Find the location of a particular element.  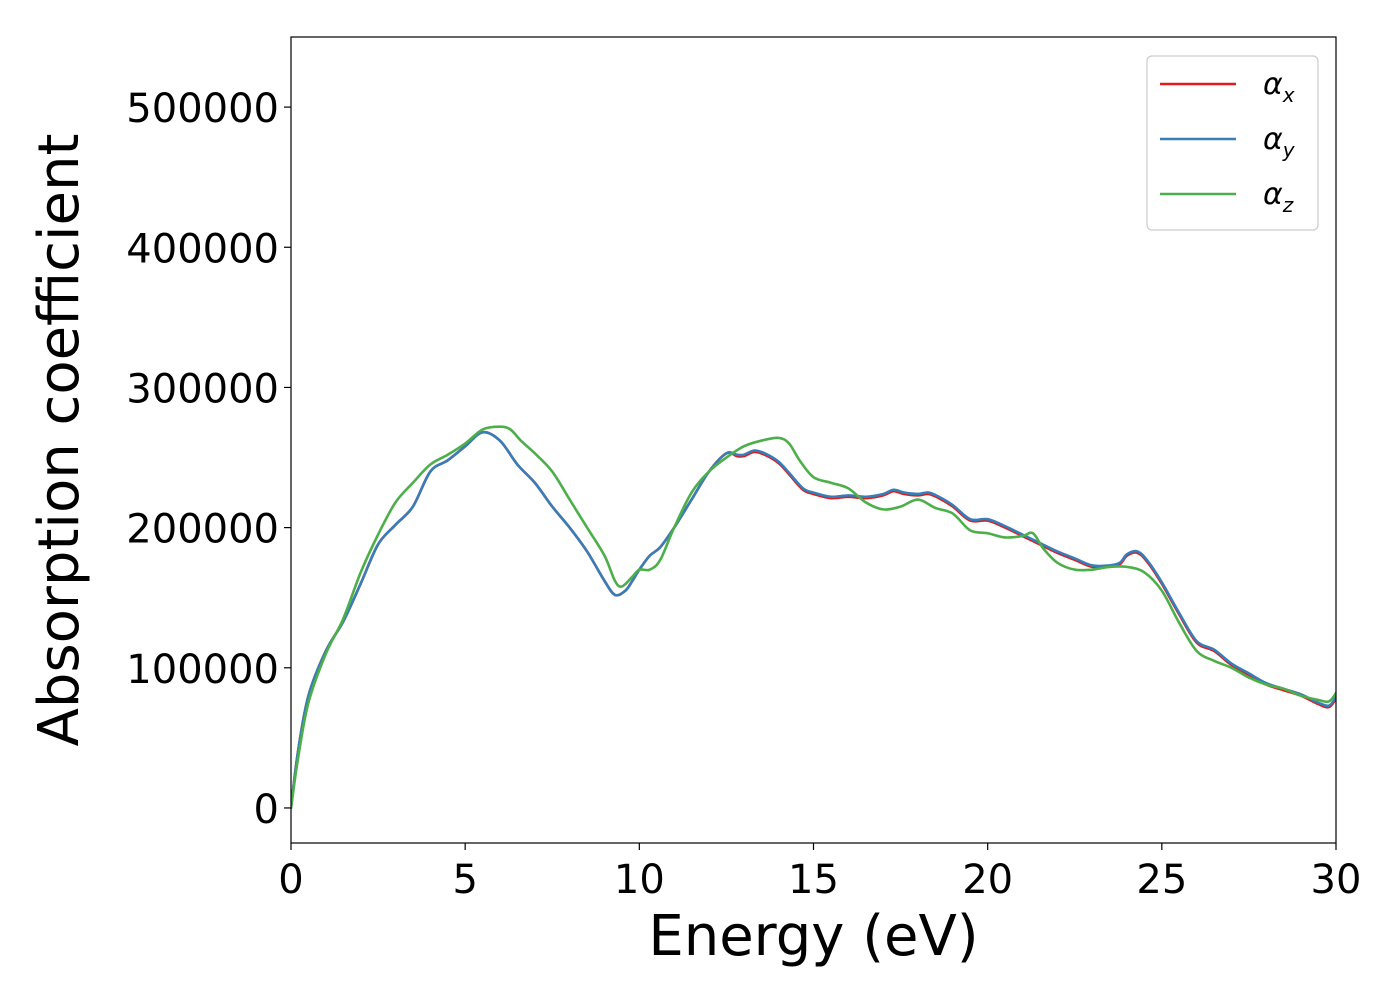

y-tick-label: 200000 is located at coordinates (202, 530).